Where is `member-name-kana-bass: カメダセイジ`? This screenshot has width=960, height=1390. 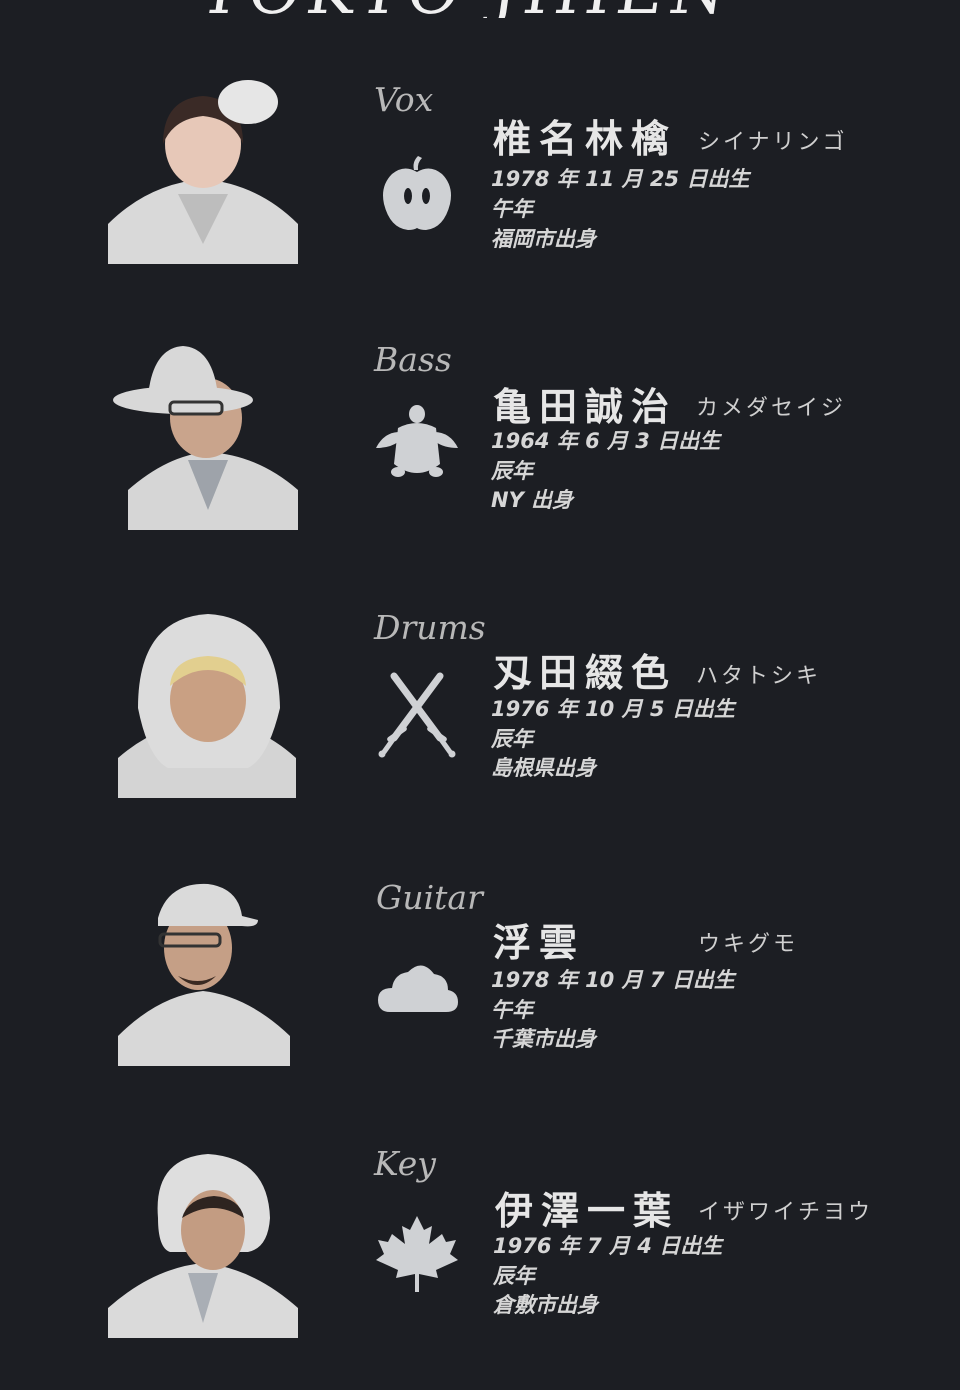
member-name-kana-bass: カメダセイジ is located at coordinates (771, 408).